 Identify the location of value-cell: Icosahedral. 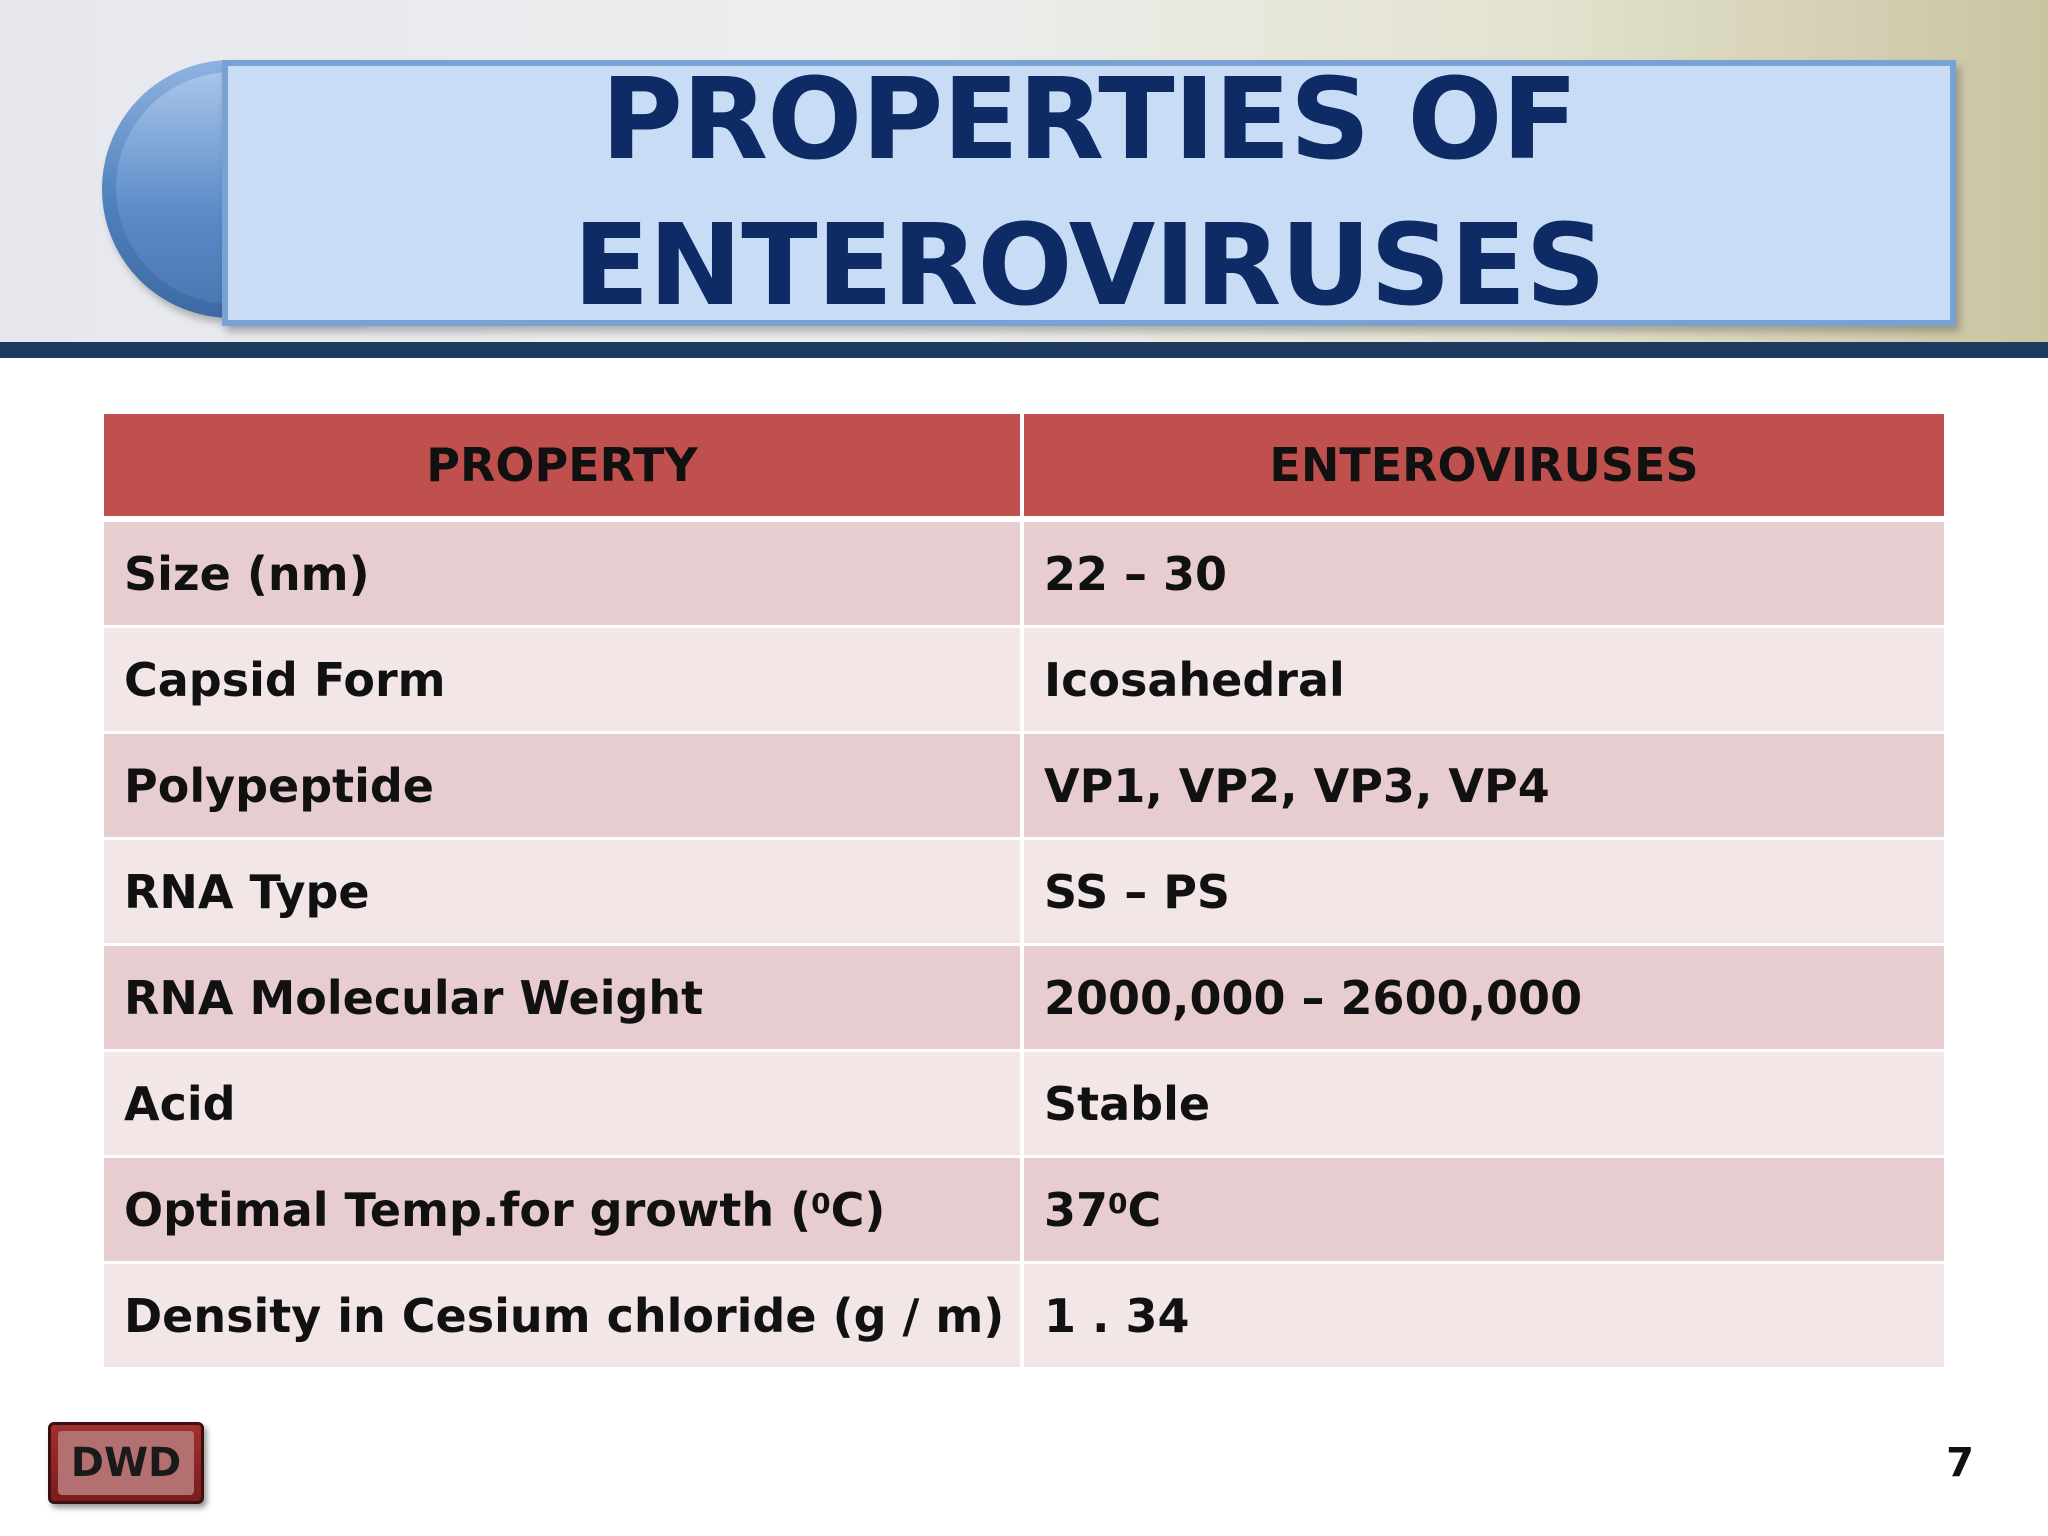
(1484, 679).